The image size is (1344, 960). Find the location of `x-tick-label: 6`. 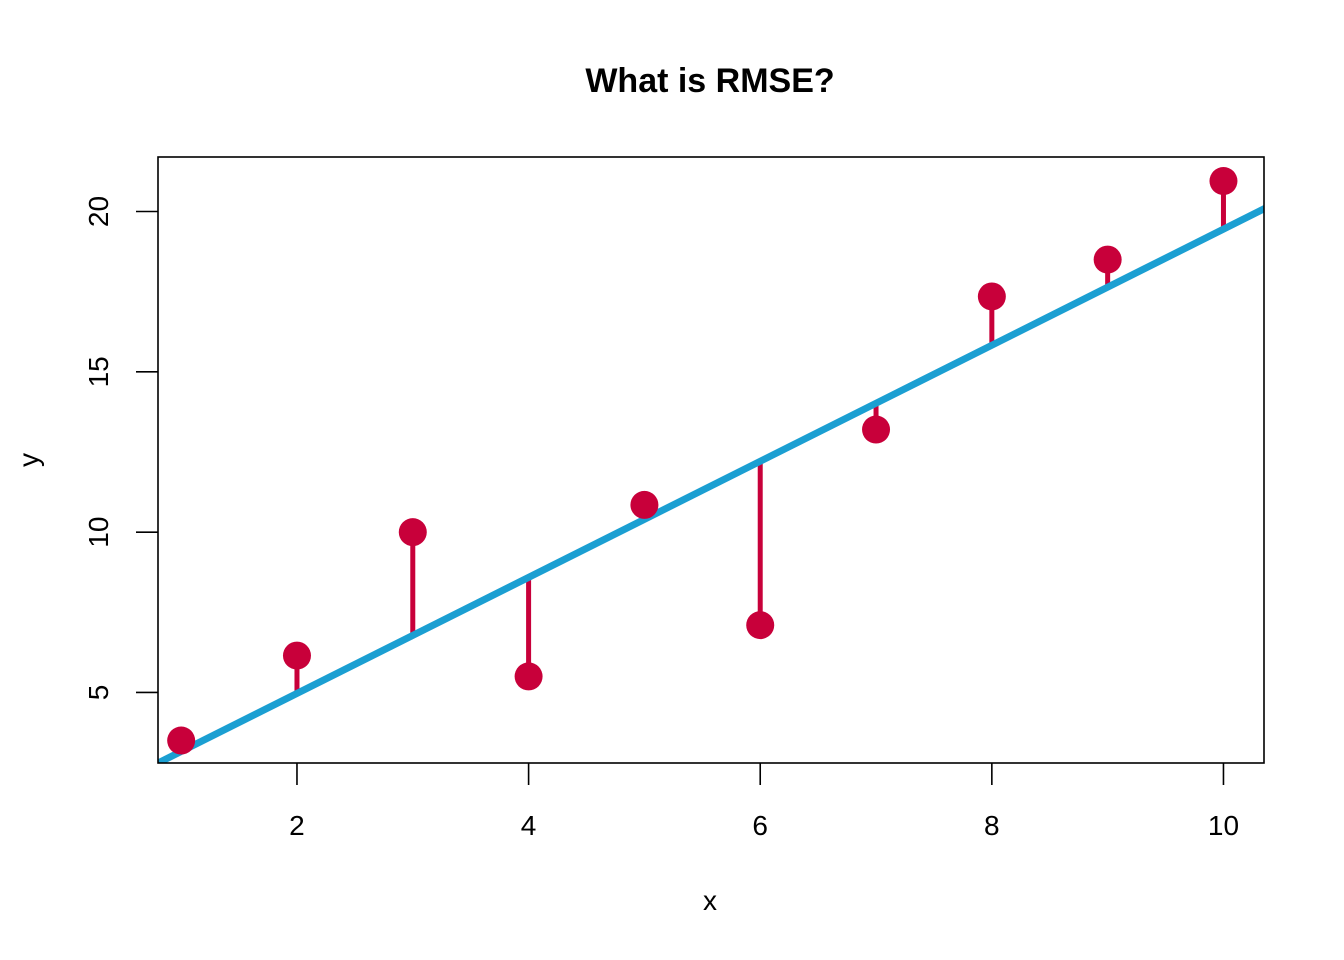

x-tick-label: 6 is located at coordinates (760, 825).